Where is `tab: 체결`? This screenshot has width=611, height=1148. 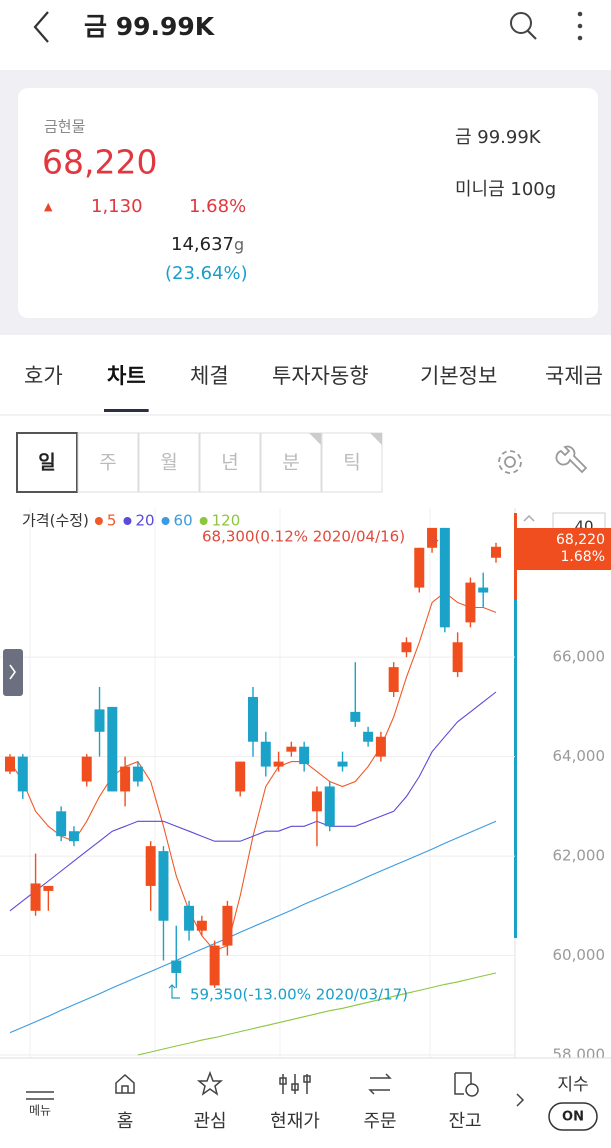
tab: 체결 is located at coordinates (209, 376).